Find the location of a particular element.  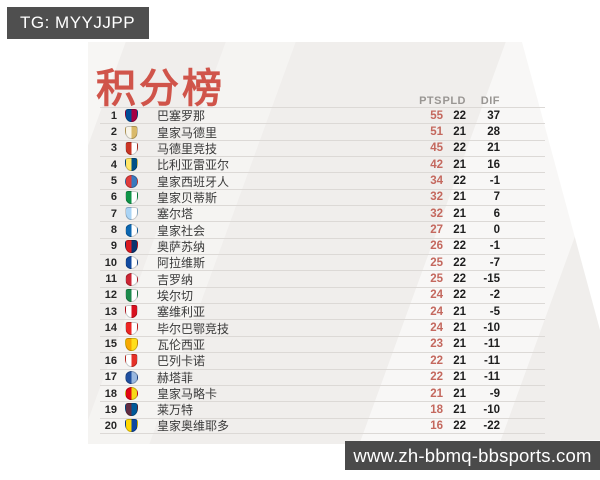

page-title: 积分榜 is located at coordinates (160, 89).